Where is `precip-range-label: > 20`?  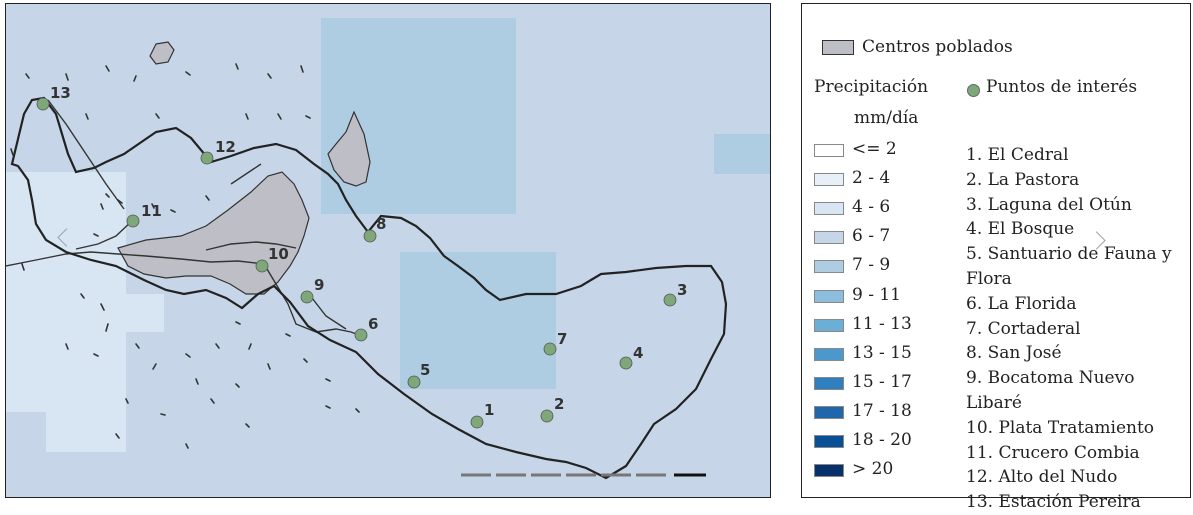 precip-range-label: > 20 is located at coordinates (873, 469).